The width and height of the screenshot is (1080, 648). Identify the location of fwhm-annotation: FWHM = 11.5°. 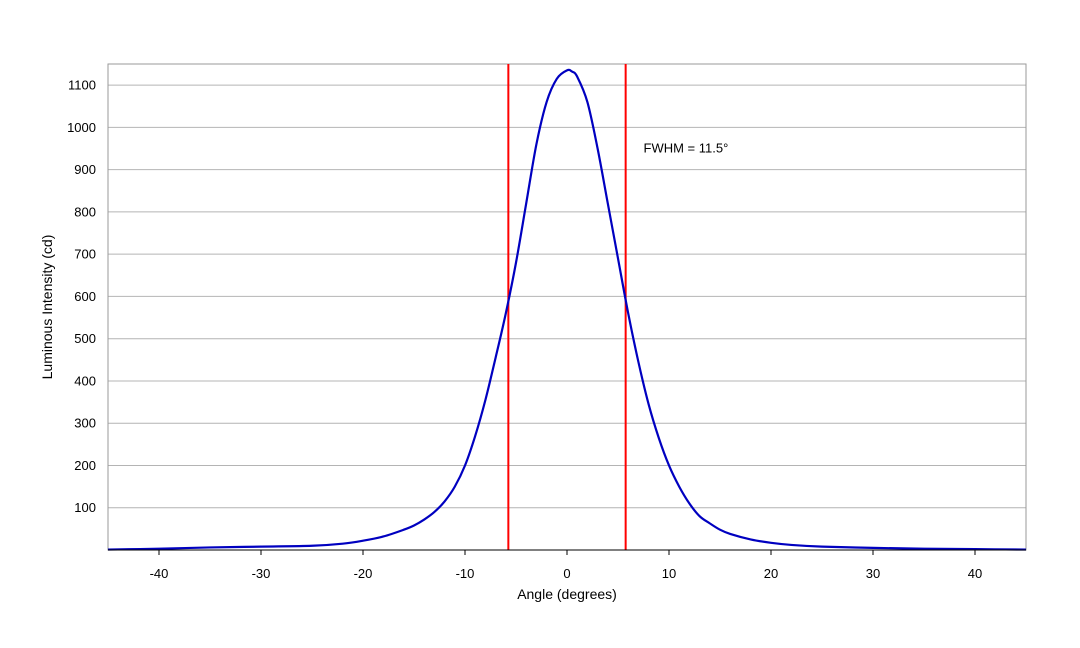
(686, 148).